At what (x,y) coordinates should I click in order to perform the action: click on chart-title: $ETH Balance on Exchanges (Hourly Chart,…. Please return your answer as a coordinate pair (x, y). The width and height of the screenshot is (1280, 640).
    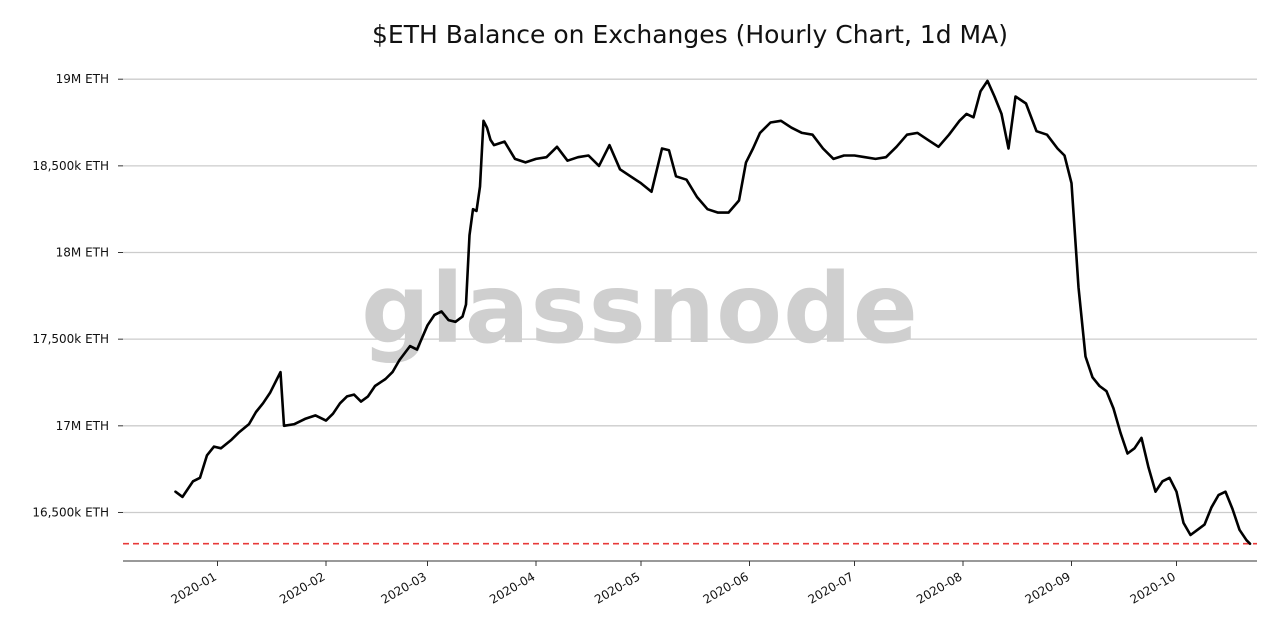
    Looking at the image, I should click on (690, 34).